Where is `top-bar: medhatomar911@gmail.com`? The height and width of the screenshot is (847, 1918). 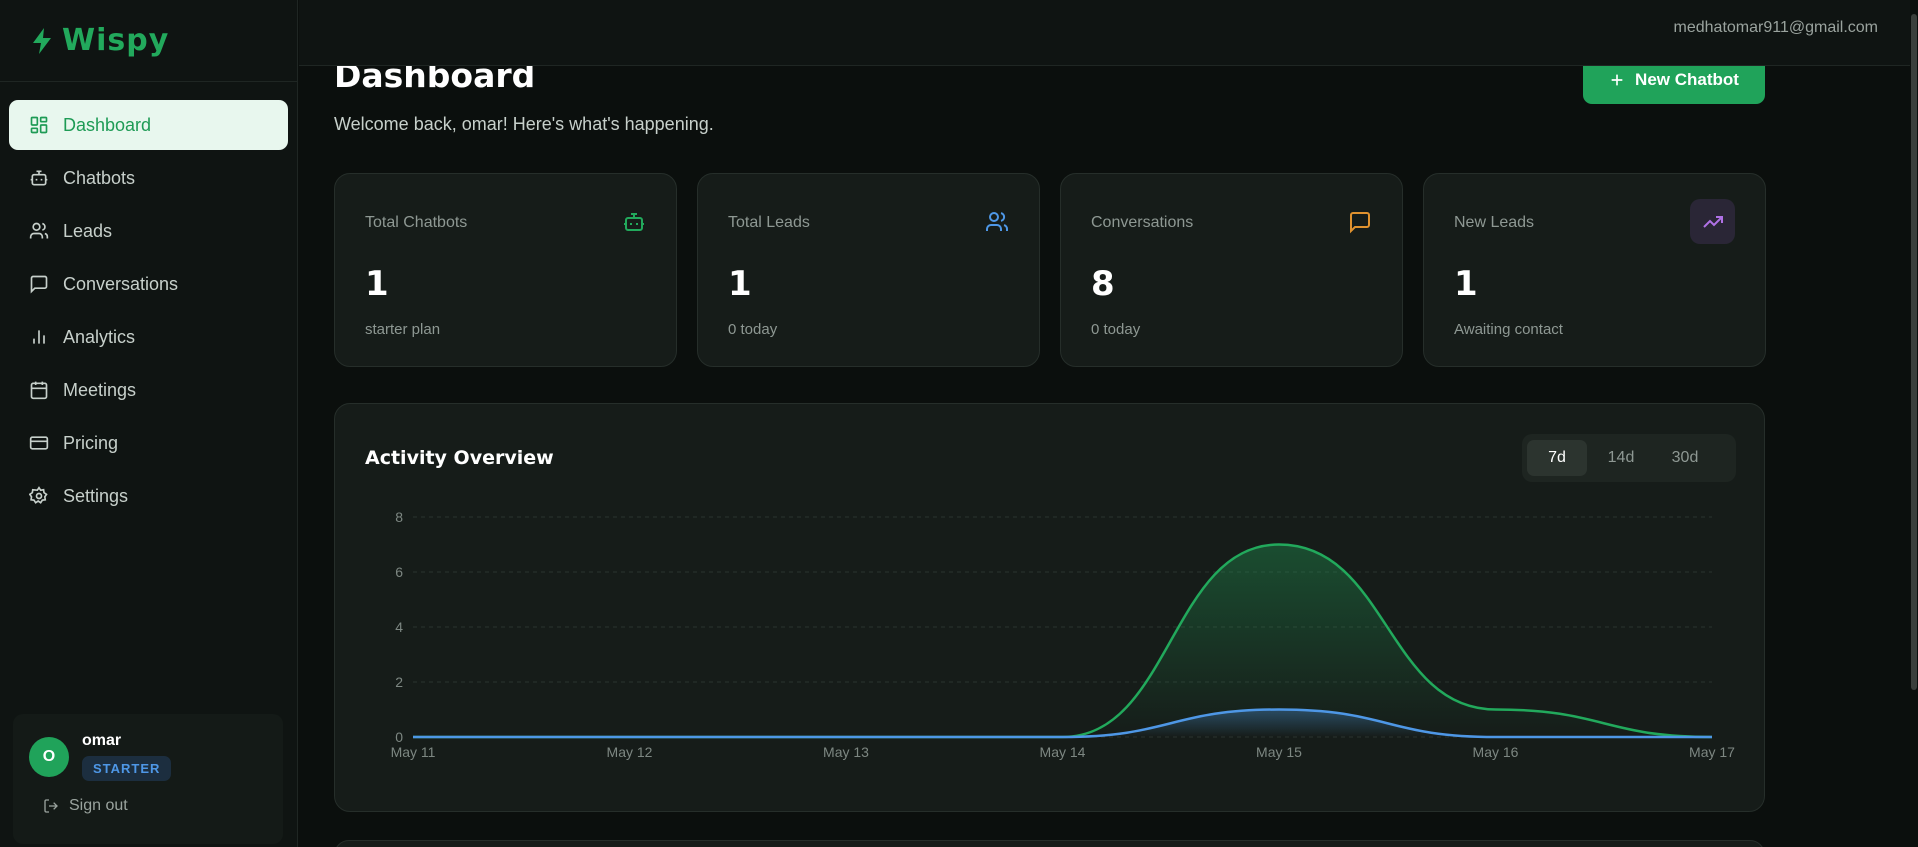
top-bar: medhatomar911@gmail.com is located at coordinates (1108, 33).